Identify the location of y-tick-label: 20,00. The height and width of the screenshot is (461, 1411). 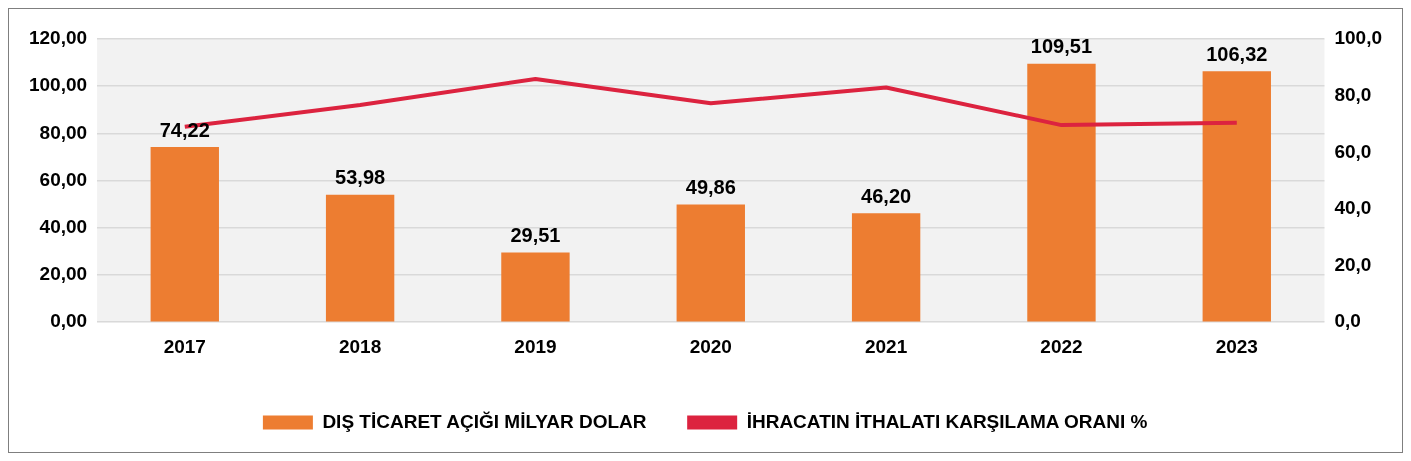
(63, 274).